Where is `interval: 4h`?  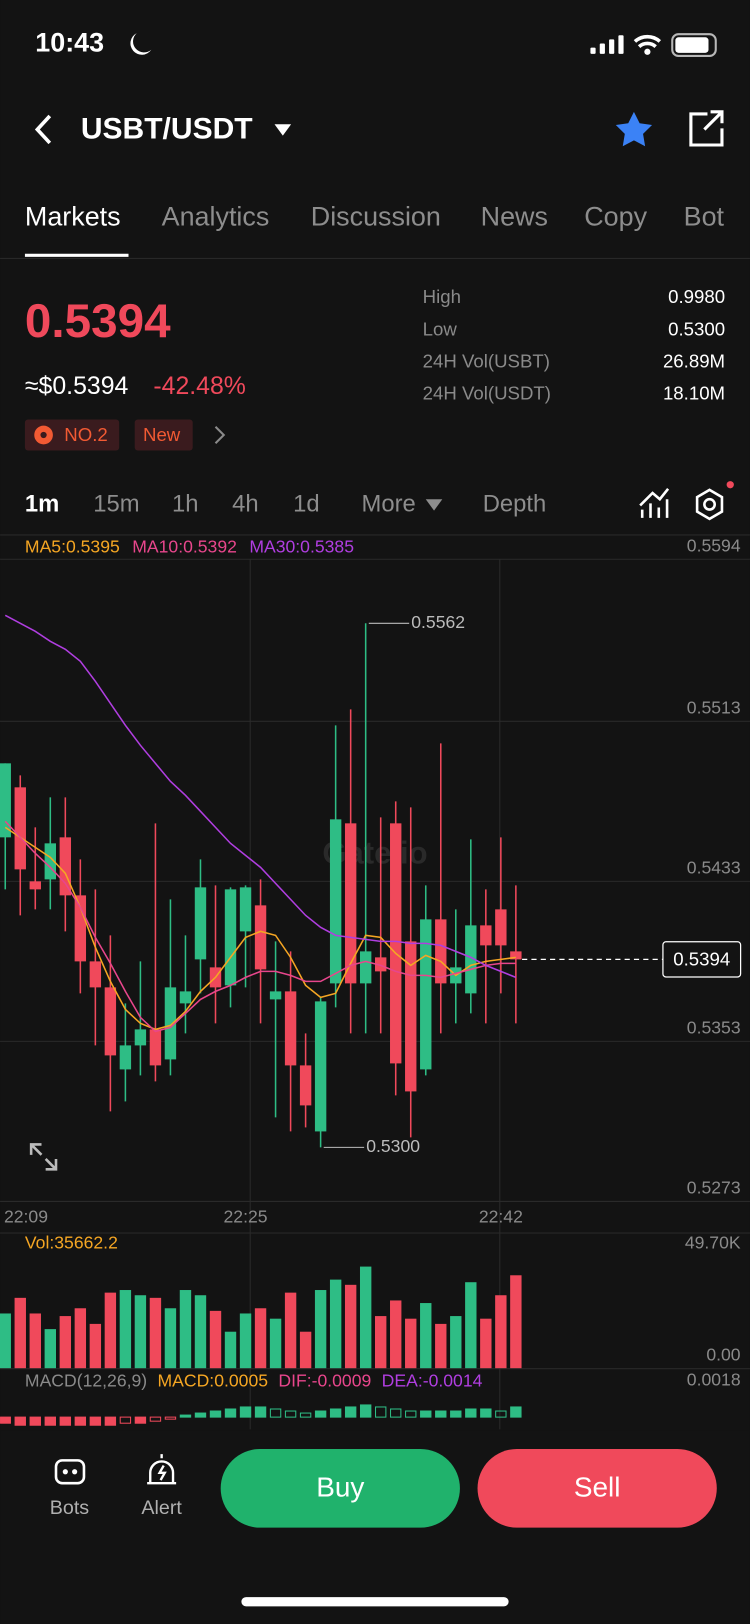 interval: 4h is located at coordinates (245, 504).